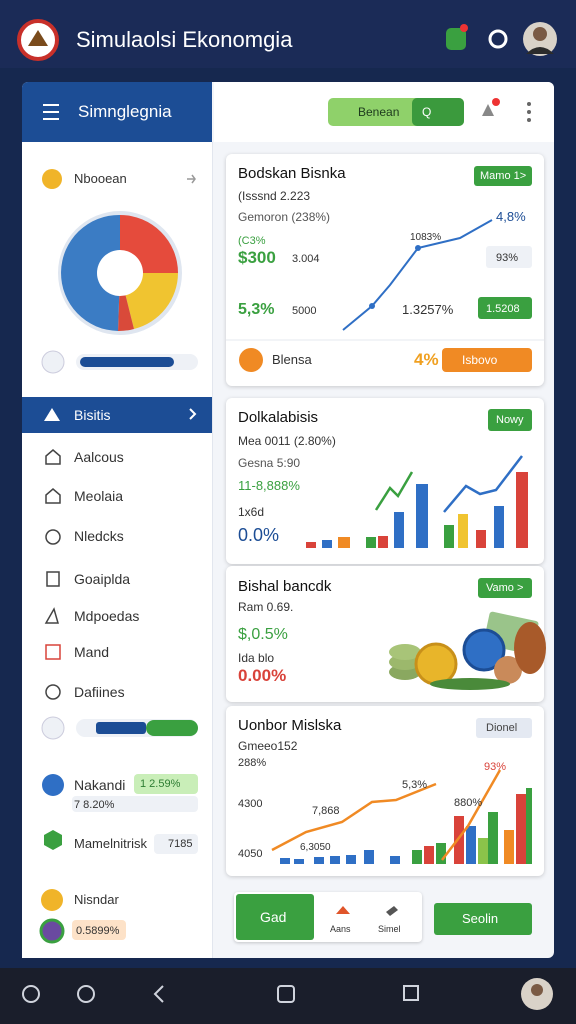  I want to click on top-bar, so click(288, 34).